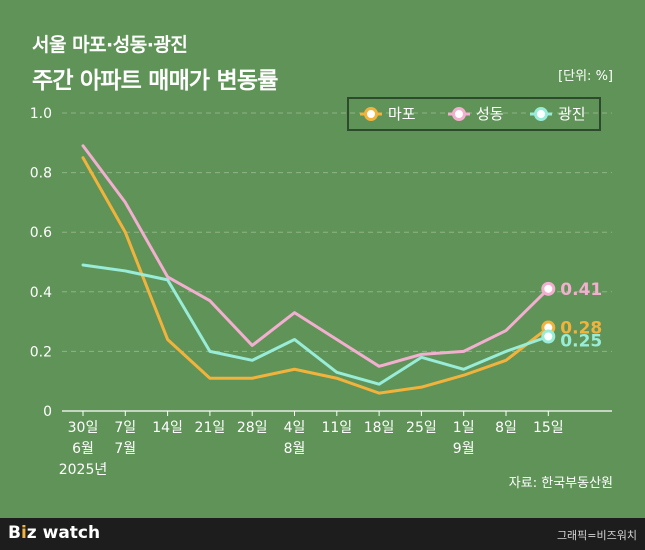 Image resolution: width=645 pixels, height=550 pixels. What do you see at coordinates (336, 428) in the screenshot?
I see `x-tick-label: 11일` at bounding box center [336, 428].